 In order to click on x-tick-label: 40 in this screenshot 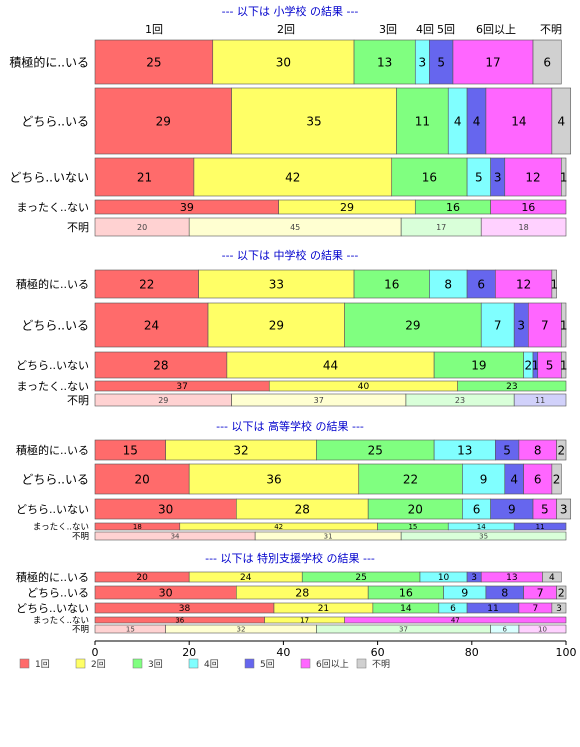, I will do `click(283, 652)`.